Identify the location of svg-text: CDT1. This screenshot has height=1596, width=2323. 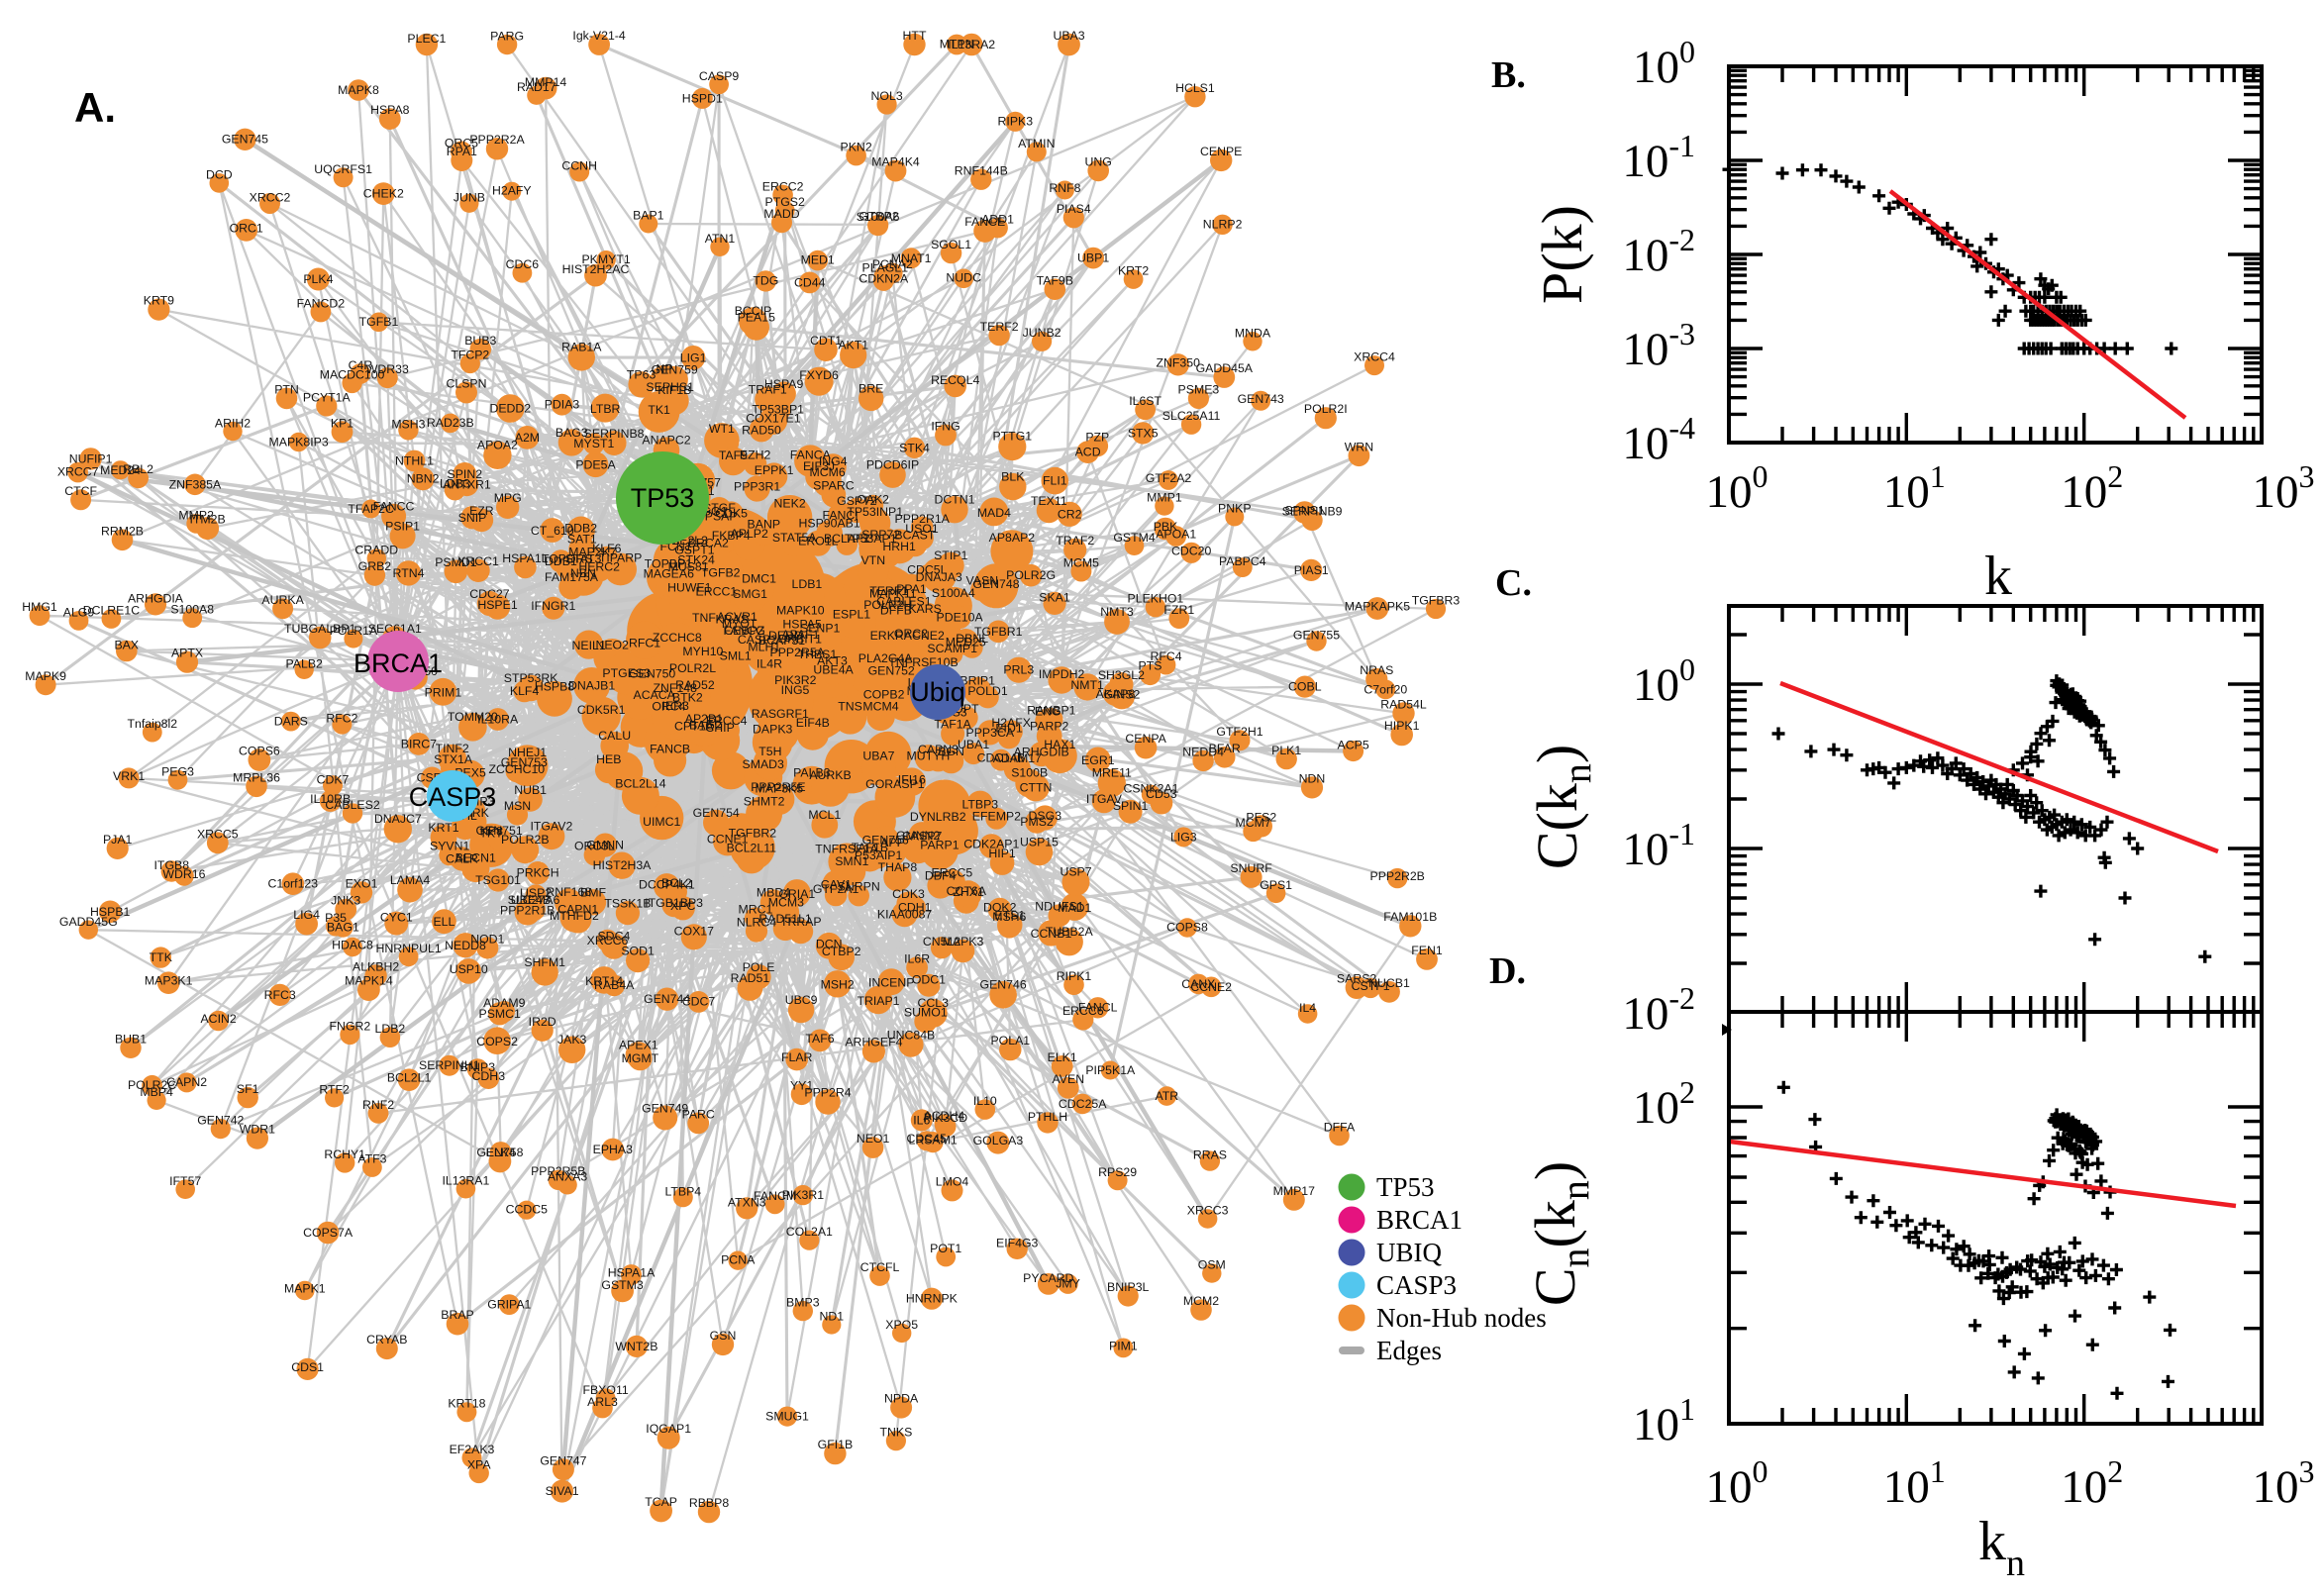
(826, 341).